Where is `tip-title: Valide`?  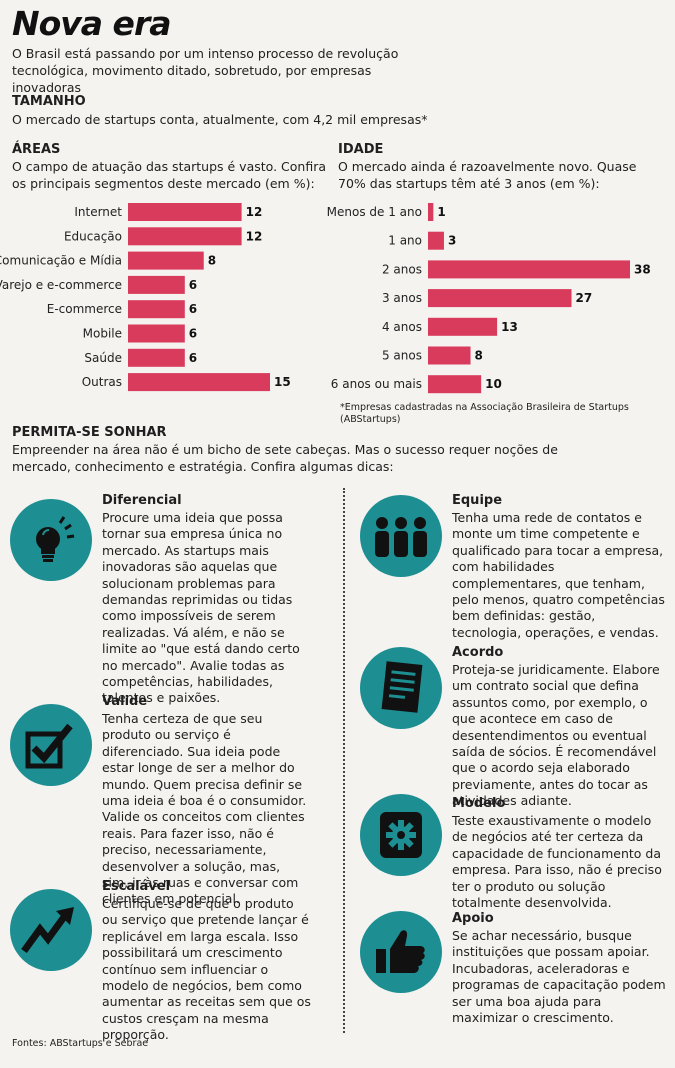 tip-title: Valide is located at coordinates (125, 701).